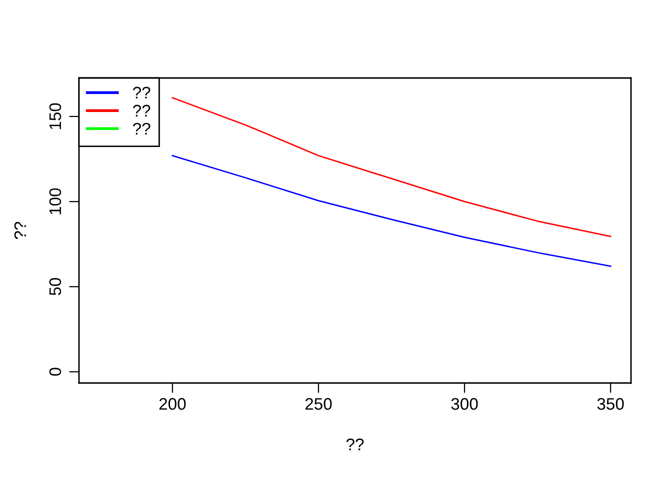 The width and height of the screenshot is (672, 480). What do you see at coordinates (55, 116) in the screenshot?
I see `y-tick-label: 150` at bounding box center [55, 116].